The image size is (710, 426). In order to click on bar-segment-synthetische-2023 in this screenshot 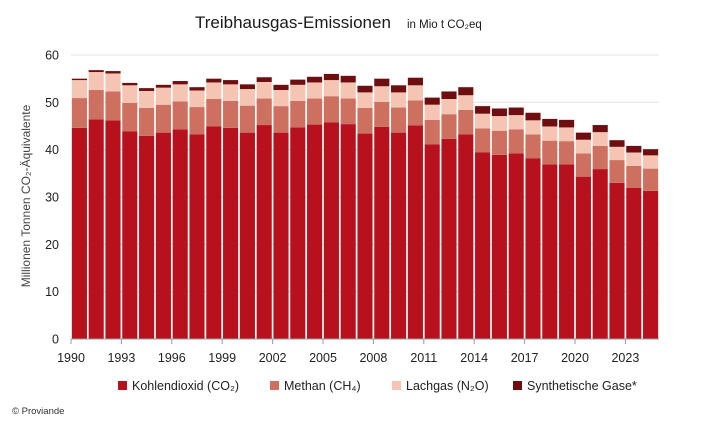, I will do `click(634, 149)`.